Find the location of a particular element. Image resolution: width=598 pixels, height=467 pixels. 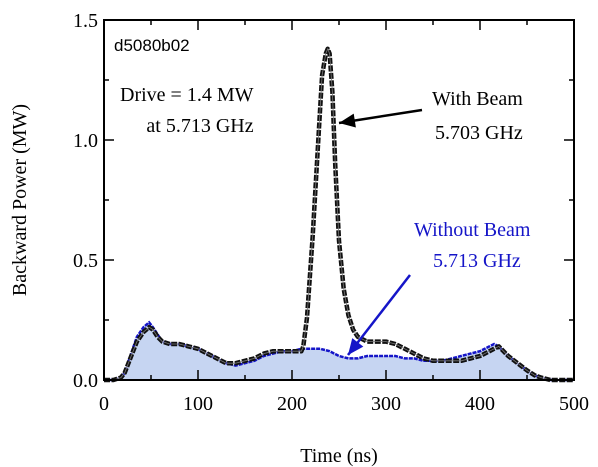

y-tick-label: 0.5 is located at coordinates (85, 261).